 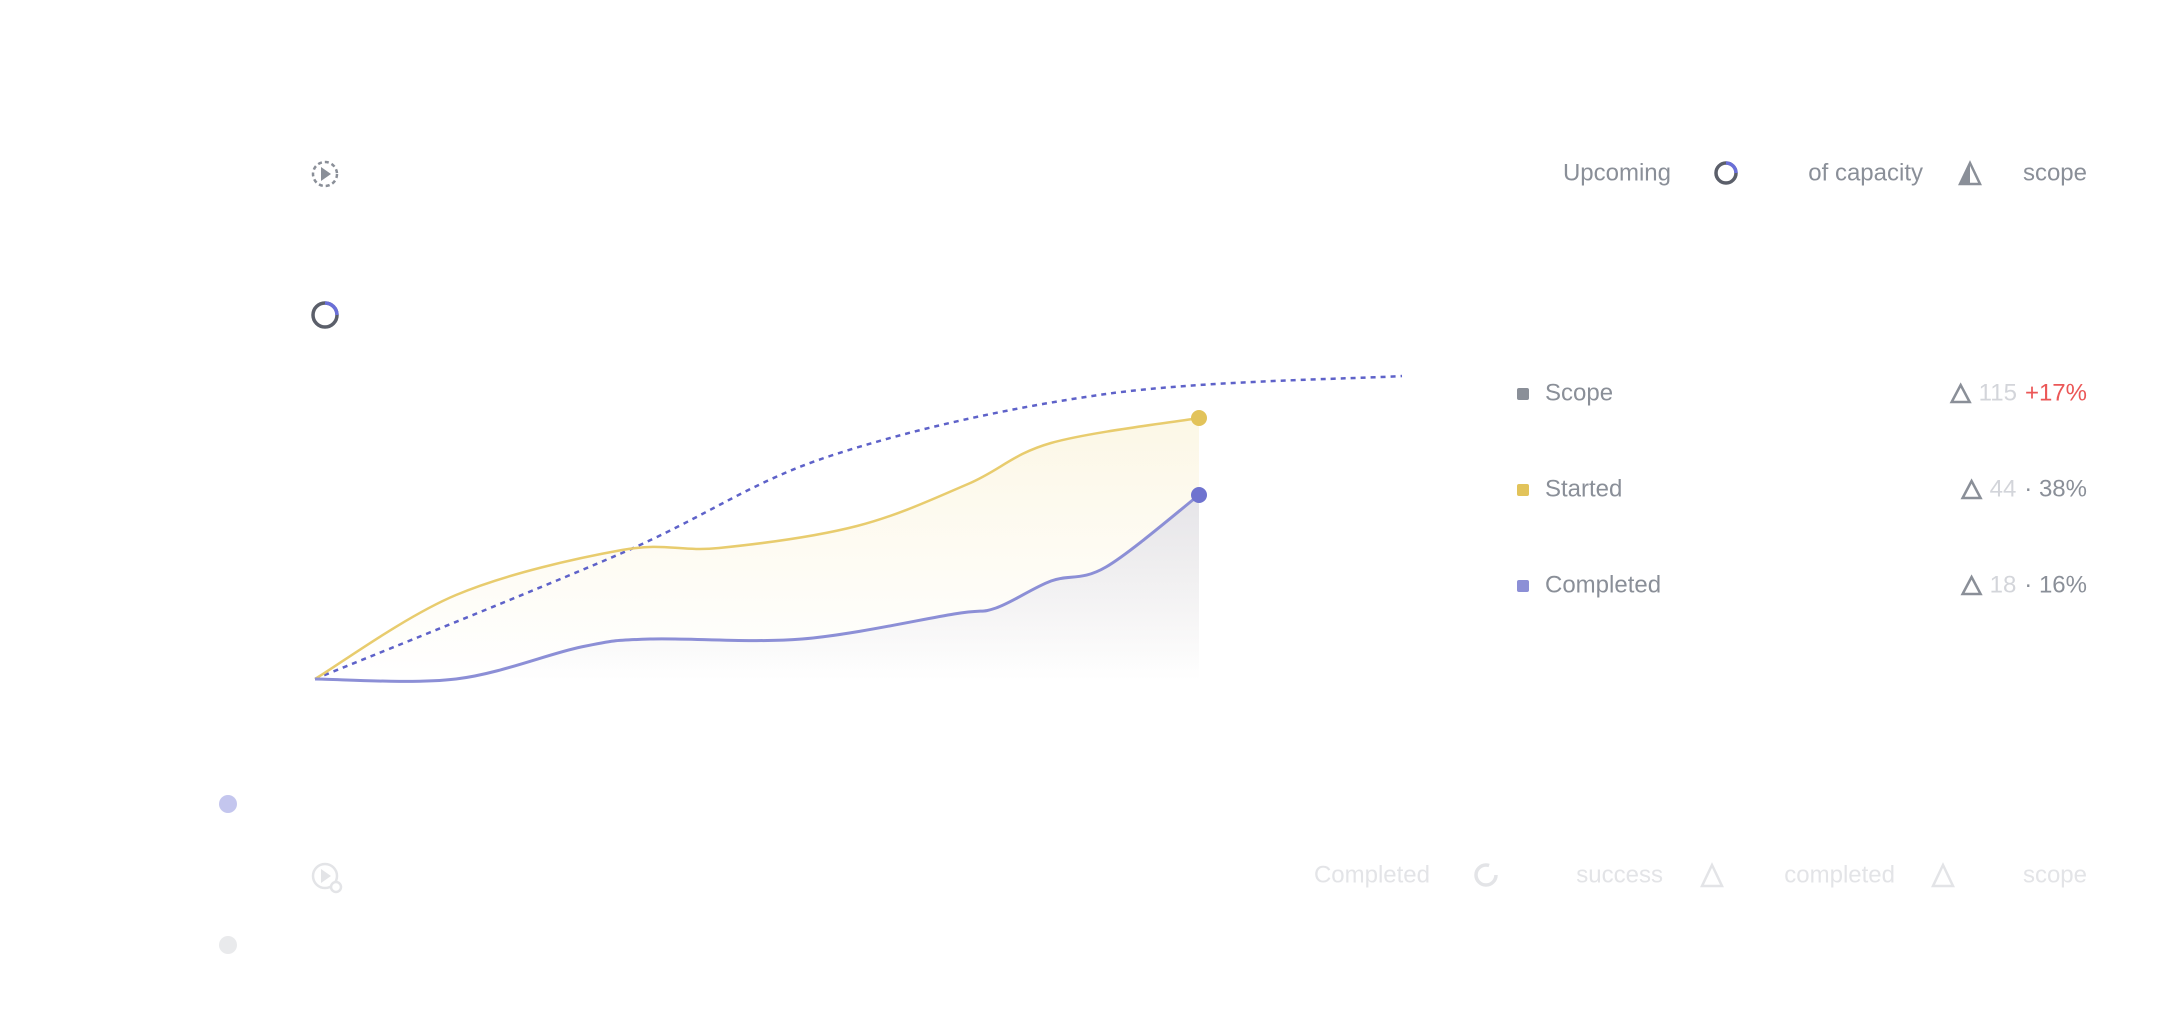 What do you see at coordinates (2003, 584) in the screenshot?
I see `legend-count: 18` at bounding box center [2003, 584].